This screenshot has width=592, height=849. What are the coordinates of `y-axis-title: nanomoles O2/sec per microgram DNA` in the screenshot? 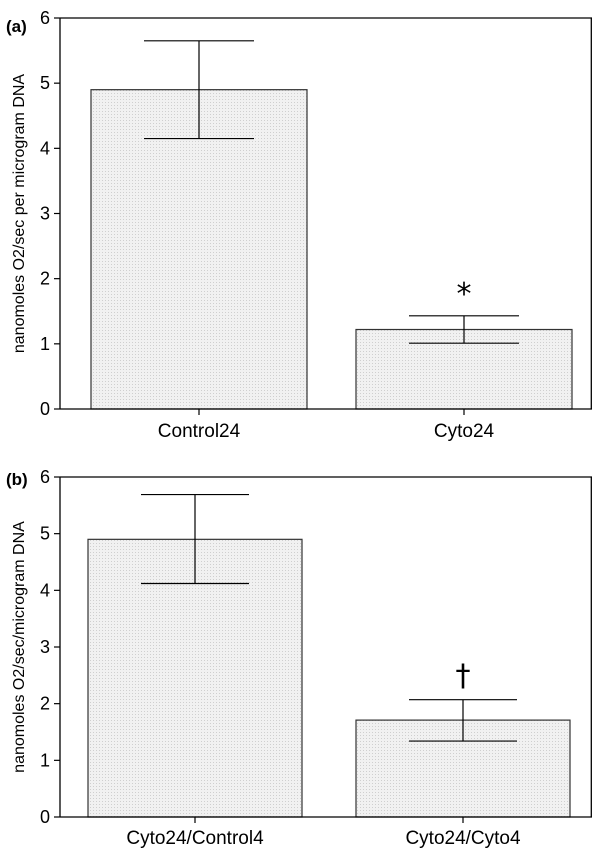 It's located at (19, 214).